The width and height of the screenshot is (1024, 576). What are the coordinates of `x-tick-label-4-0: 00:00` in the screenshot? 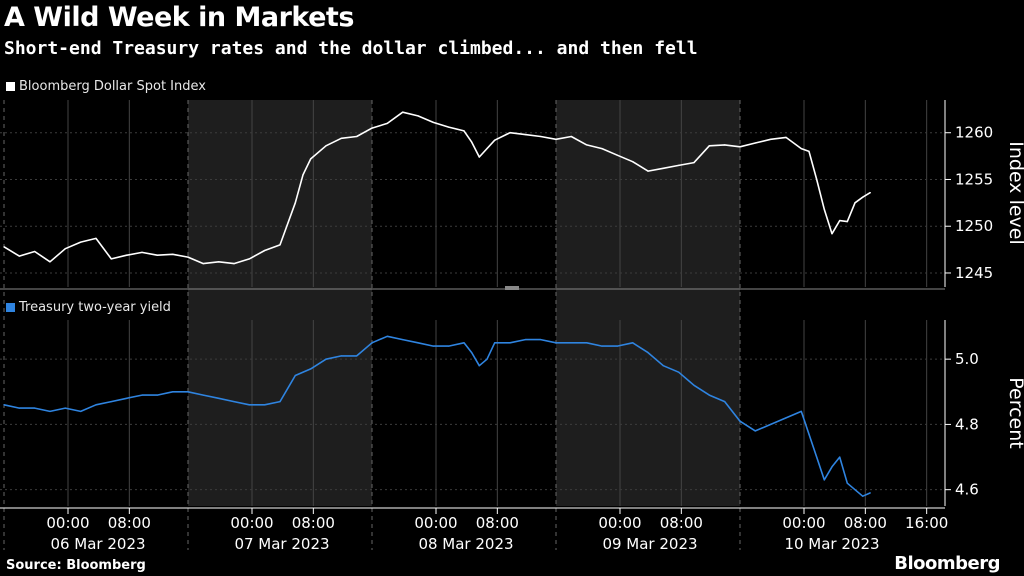 It's located at (803, 523).